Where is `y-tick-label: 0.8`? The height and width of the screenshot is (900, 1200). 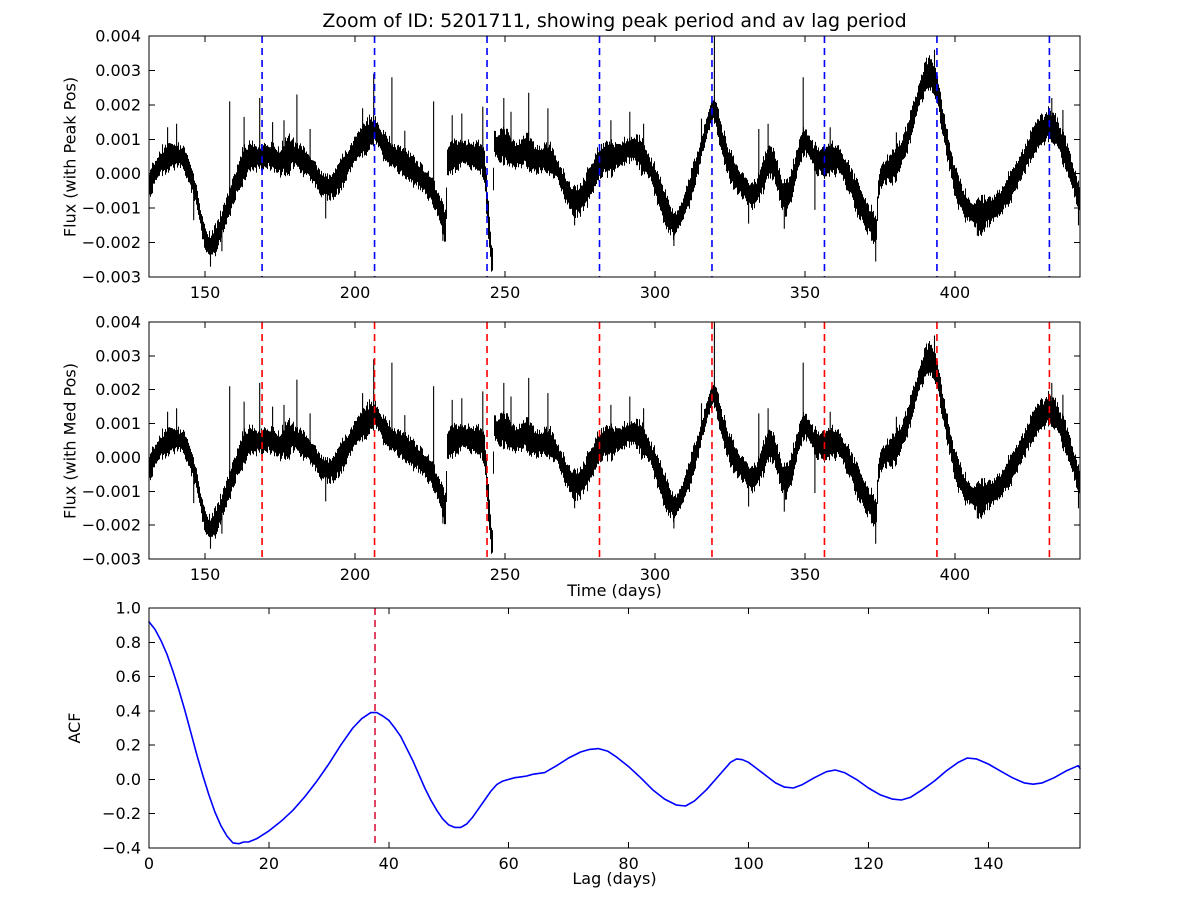 y-tick-label: 0.8 is located at coordinates (128, 642).